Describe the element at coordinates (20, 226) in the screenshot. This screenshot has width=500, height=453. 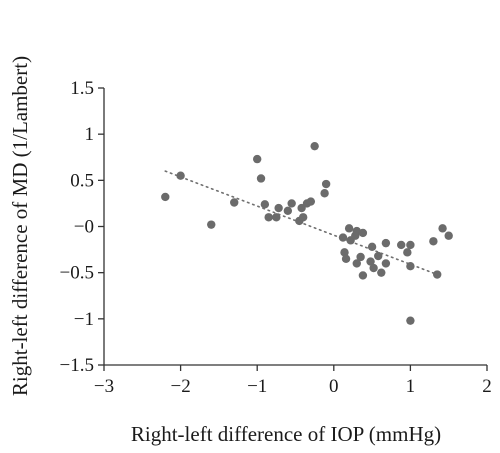
I see `y-axis-title: Right-left difference of MD (1/Lambert)` at that location.